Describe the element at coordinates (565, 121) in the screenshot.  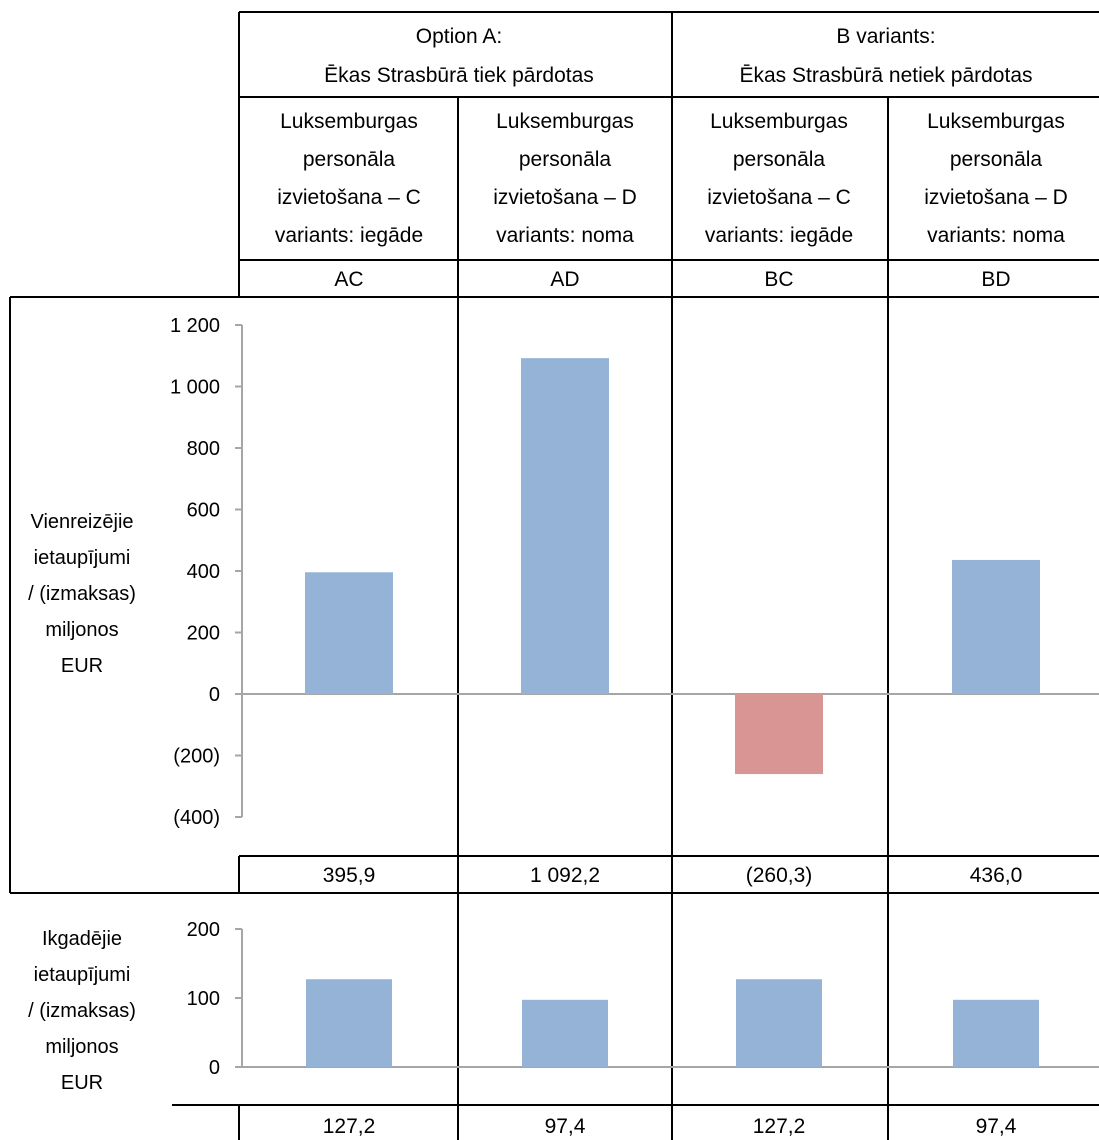
I see `scenario-ad-line1: Luksemburgas` at that location.